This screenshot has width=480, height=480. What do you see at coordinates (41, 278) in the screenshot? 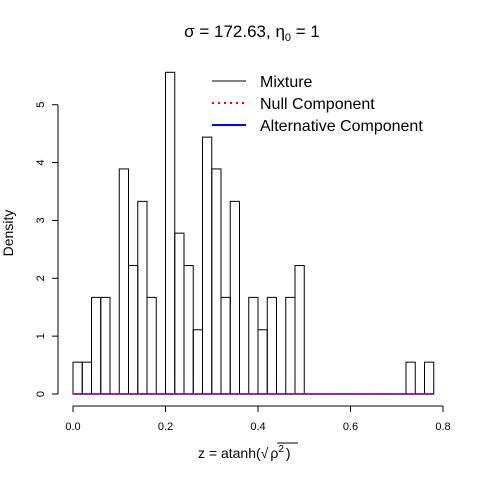
I see `y-tick-label: 2` at bounding box center [41, 278].